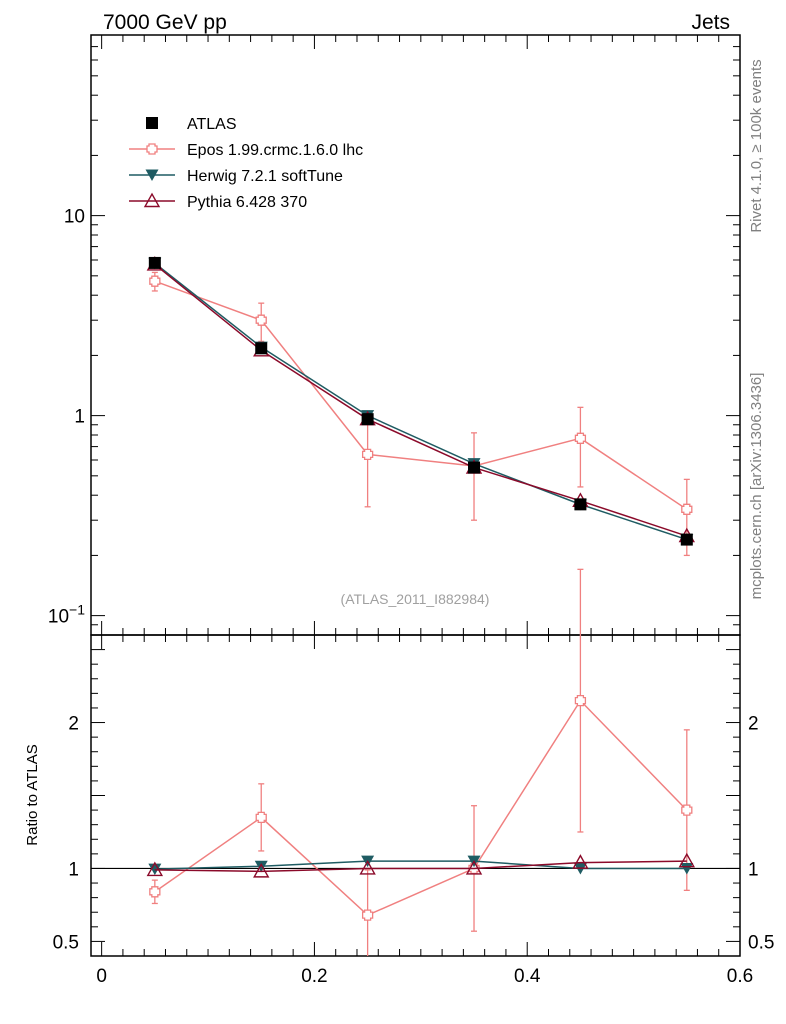 Image resolution: width=786 pixels, height=1024 pixels. Describe the element at coordinates (753, 724) in the screenshot. I see `ratio-ytick-label-right-2: 2` at that location.